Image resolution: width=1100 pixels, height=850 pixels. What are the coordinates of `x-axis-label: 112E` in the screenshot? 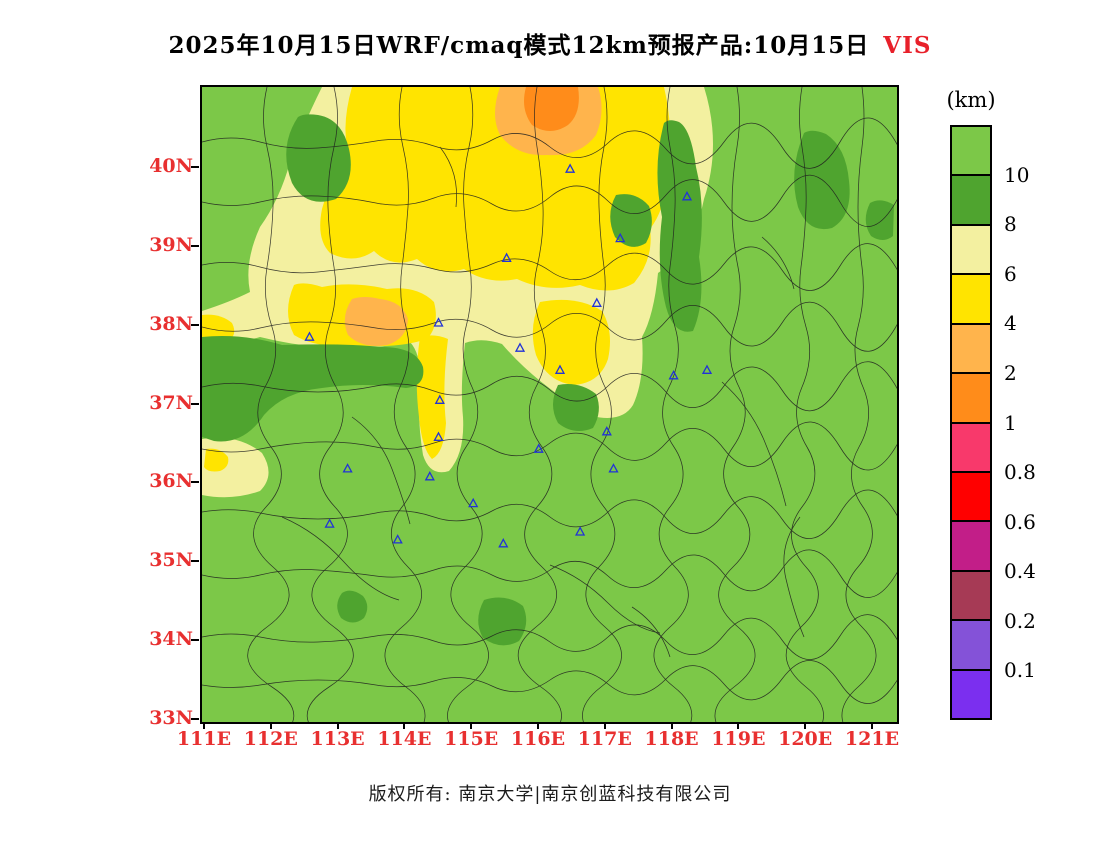 It's located at (270, 739).